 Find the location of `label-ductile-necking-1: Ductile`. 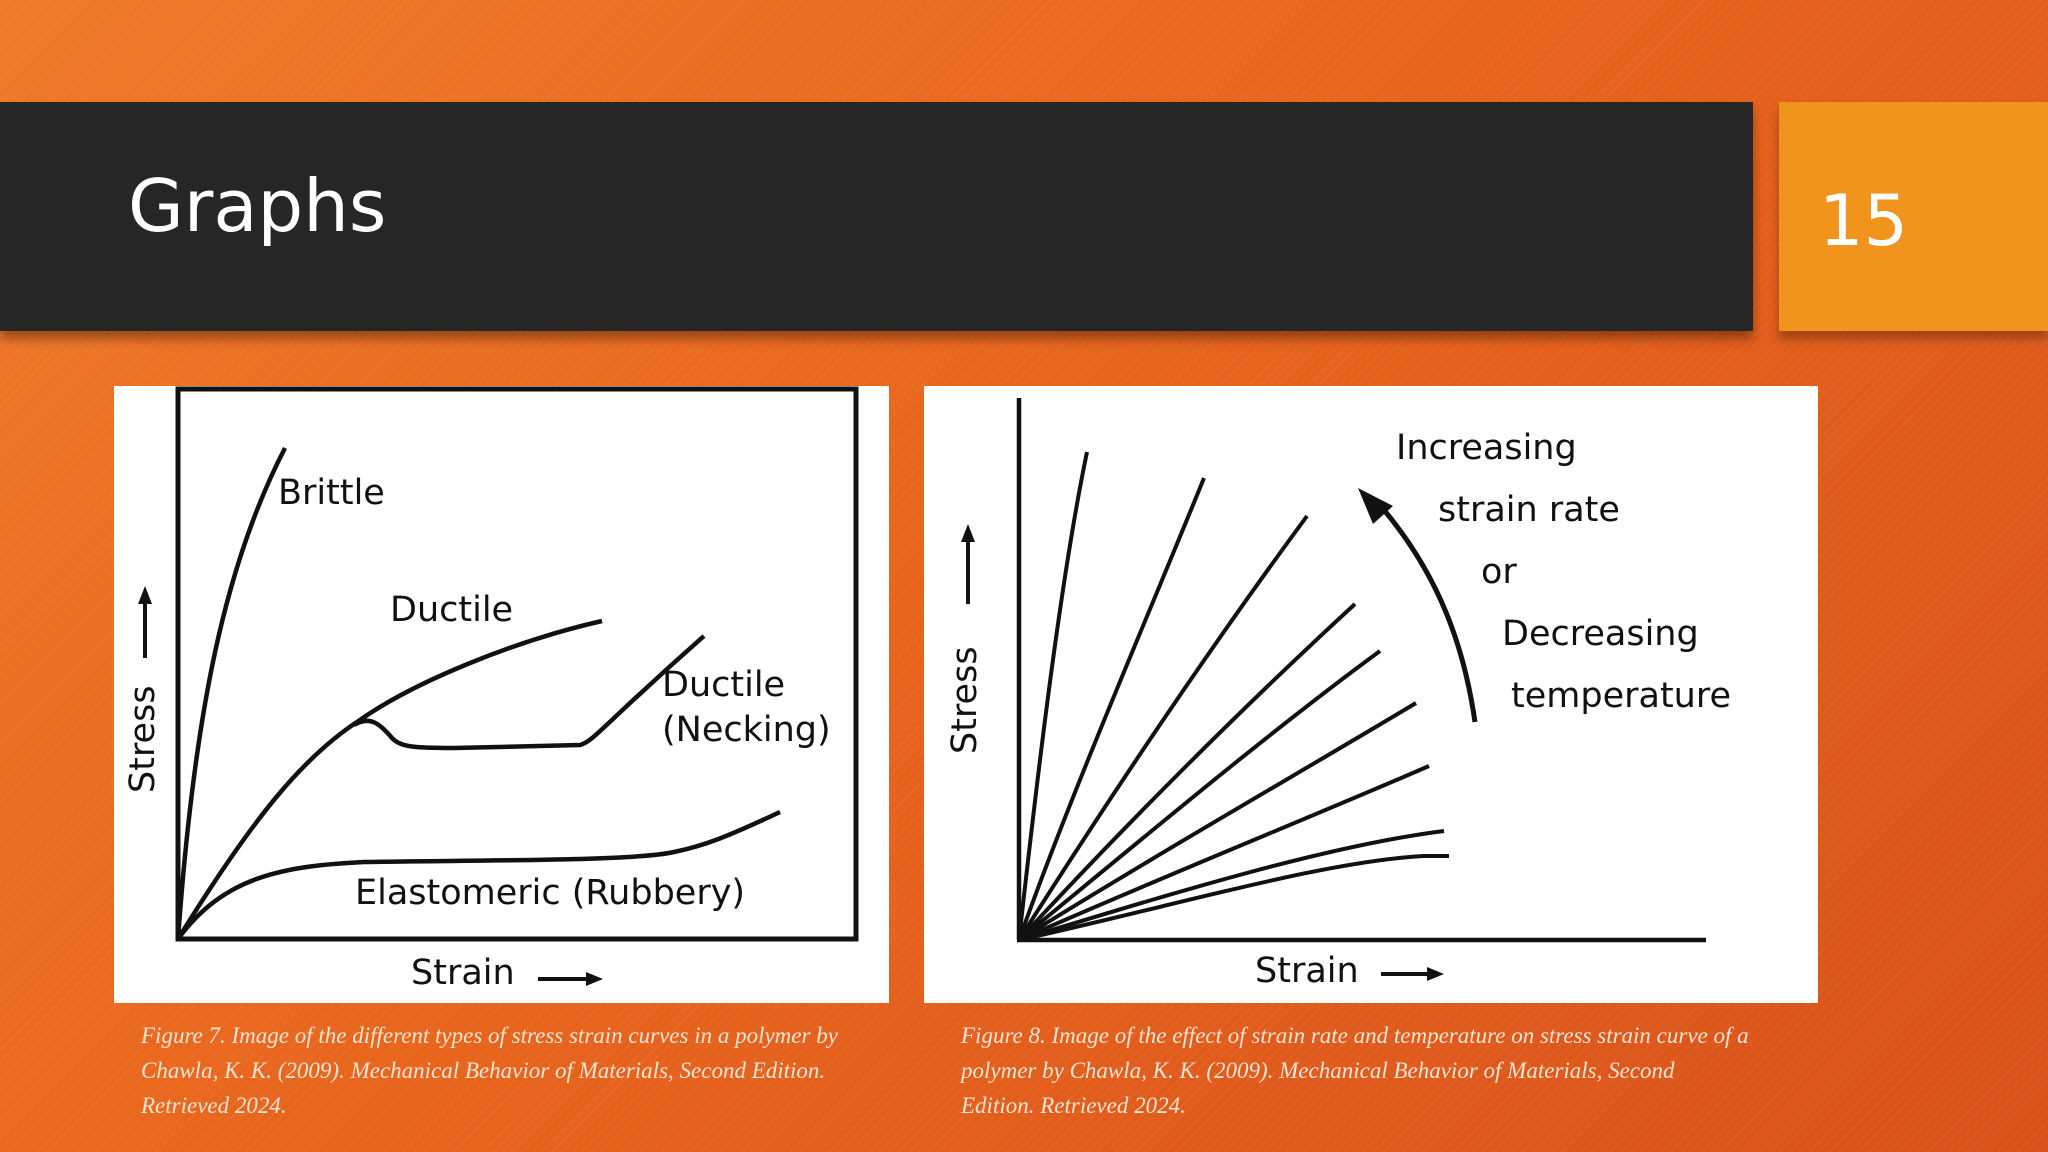

label-ductile-necking-1: Ductile is located at coordinates (723, 685).